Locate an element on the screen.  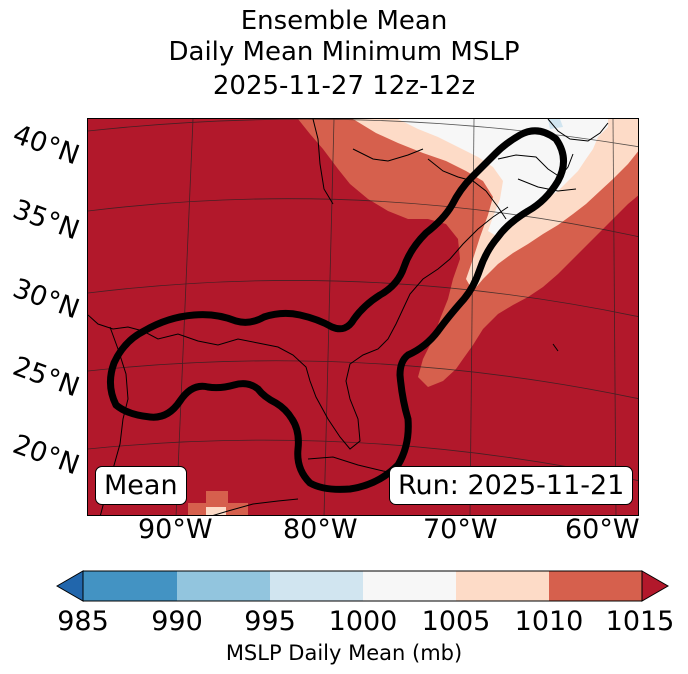
lon-label-60w: 60°W is located at coordinates (602, 529).